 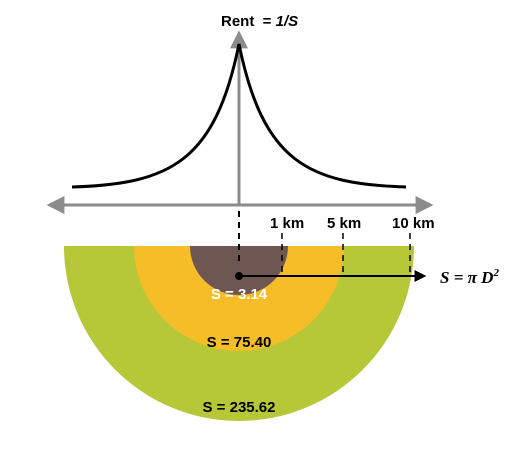 What do you see at coordinates (413, 223) in the screenshot?
I see `distance-label-10km: 10 km` at bounding box center [413, 223].